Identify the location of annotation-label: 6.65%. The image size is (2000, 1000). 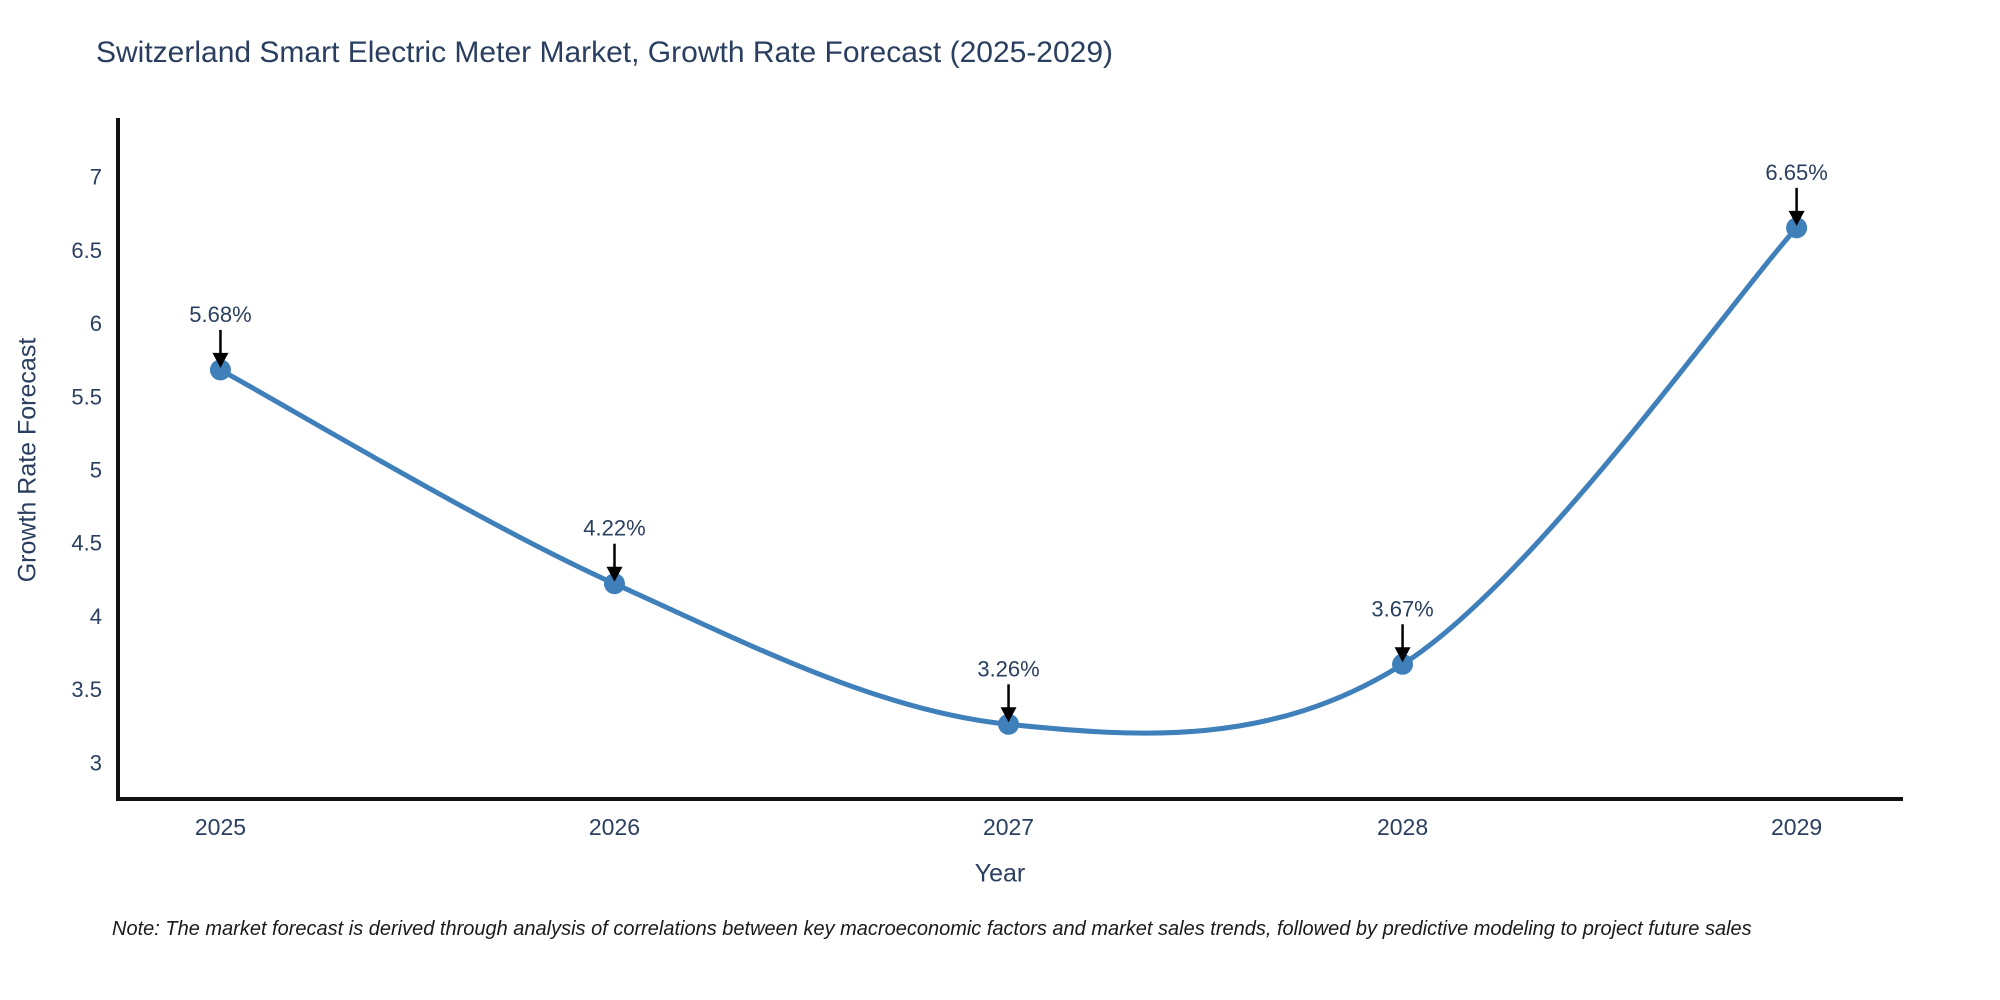
(1796, 172).